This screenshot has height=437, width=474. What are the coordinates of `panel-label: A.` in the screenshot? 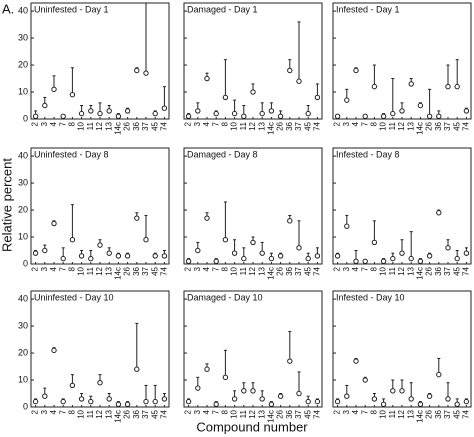 It's located at (8, 8).